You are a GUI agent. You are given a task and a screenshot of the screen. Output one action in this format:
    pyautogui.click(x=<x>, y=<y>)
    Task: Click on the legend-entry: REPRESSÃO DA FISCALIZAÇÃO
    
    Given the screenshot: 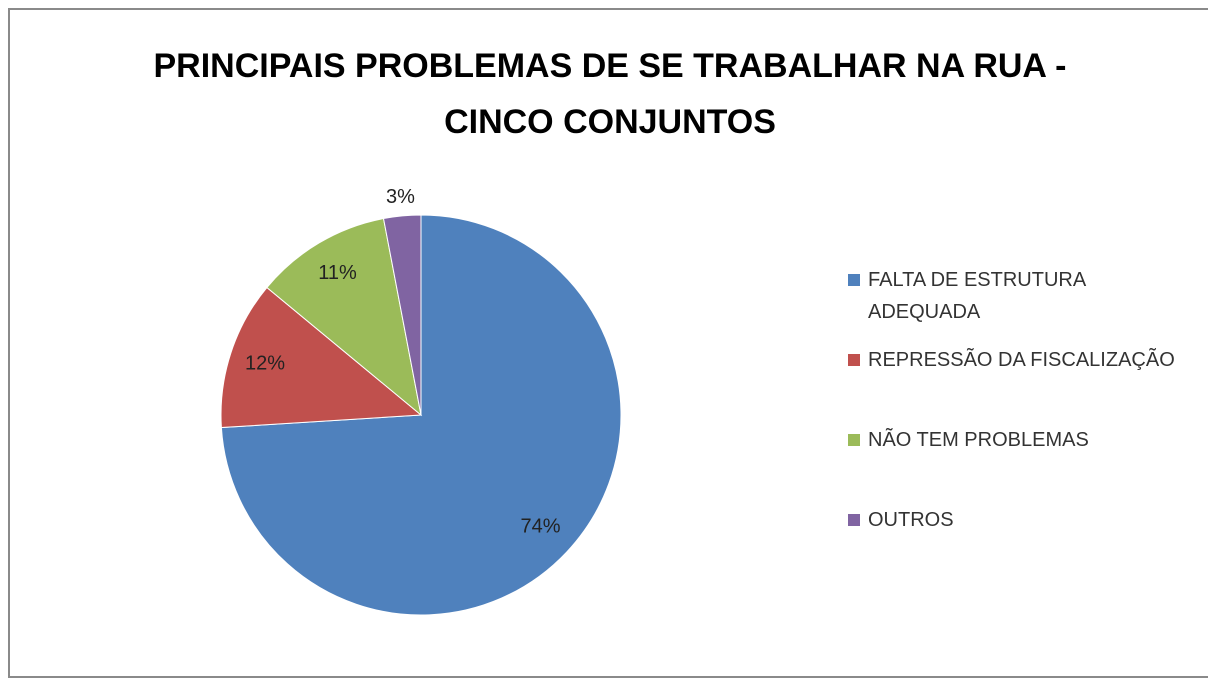 What is the action you would take?
    pyautogui.click(x=1020, y=360)
    